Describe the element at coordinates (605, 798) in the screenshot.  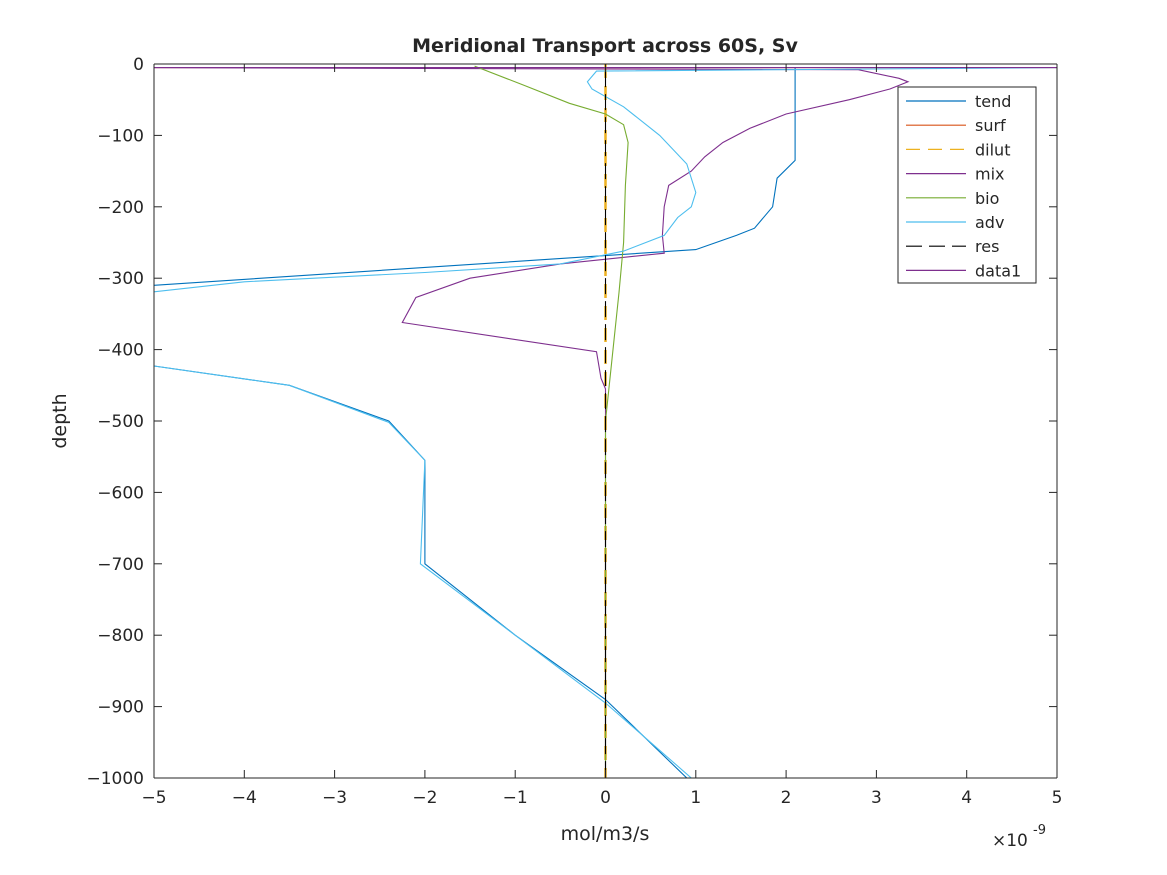
I see `x-tick-label: 0` at that location.